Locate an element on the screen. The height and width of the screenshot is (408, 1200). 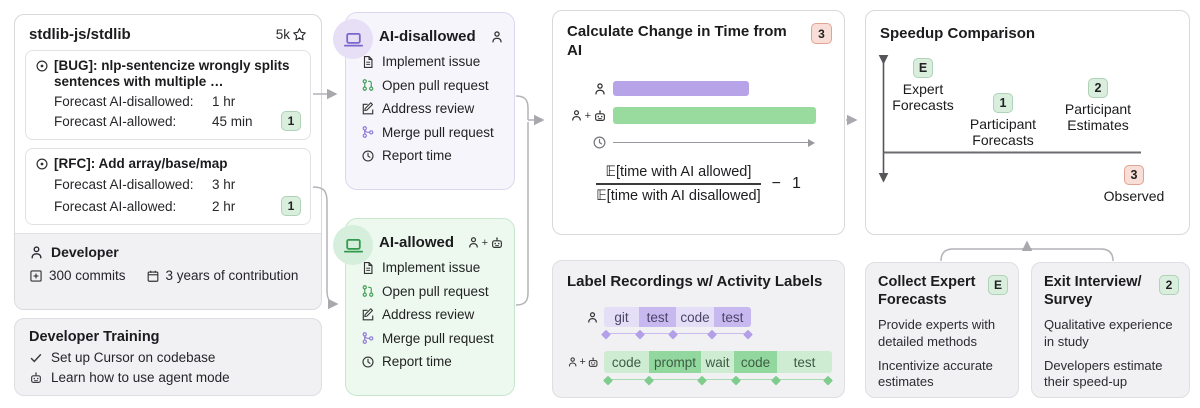
forecast-label: Forecast AI-disallowed: is located at coordinates (124, 101).